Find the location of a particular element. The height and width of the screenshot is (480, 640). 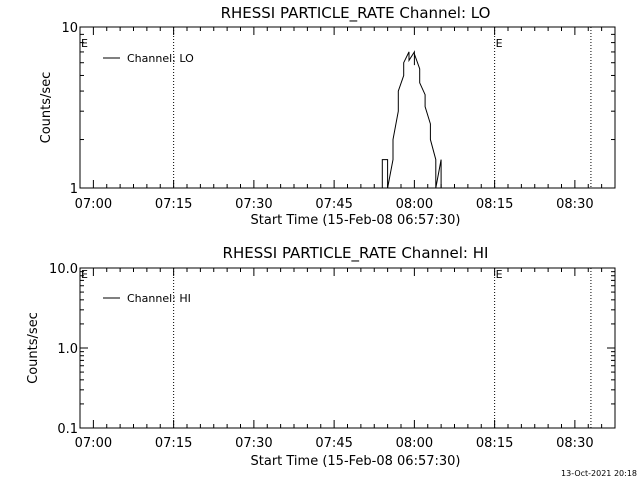

y-tick-label: 10.0 is located at coordinates (63, 269).